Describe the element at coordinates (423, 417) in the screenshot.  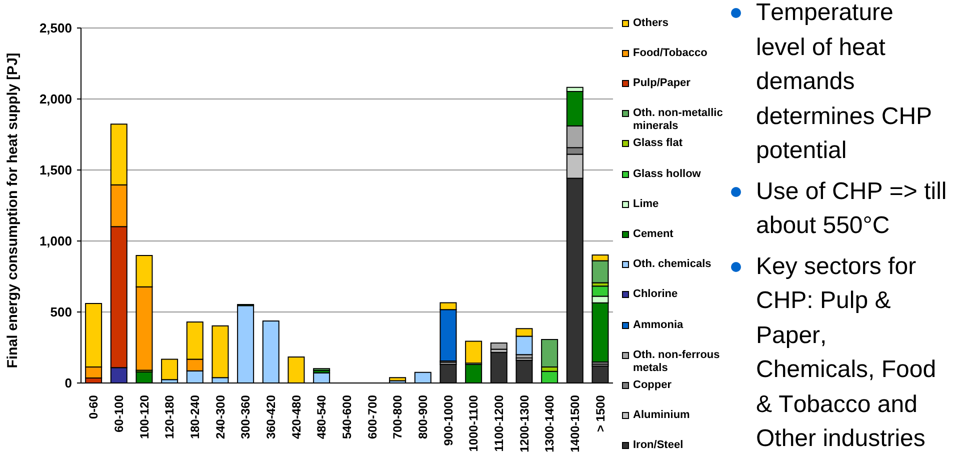
I see `x-tick-label: 800-900` at that location.